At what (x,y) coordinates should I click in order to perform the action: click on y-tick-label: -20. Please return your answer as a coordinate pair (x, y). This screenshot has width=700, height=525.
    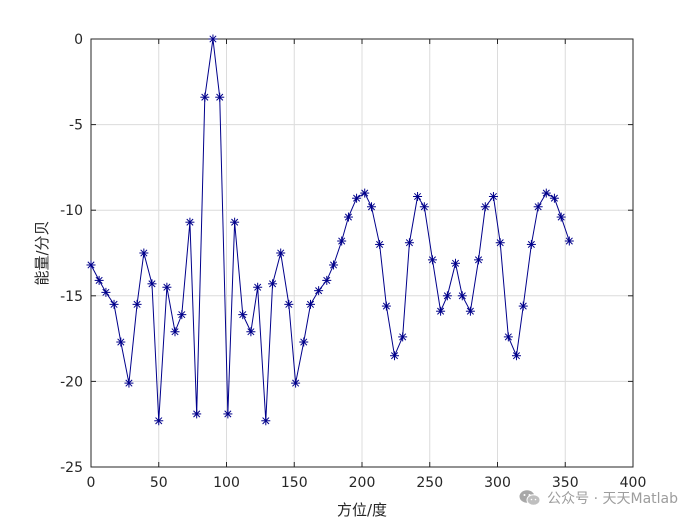
    Looking at the image, I should click on (71, 382).